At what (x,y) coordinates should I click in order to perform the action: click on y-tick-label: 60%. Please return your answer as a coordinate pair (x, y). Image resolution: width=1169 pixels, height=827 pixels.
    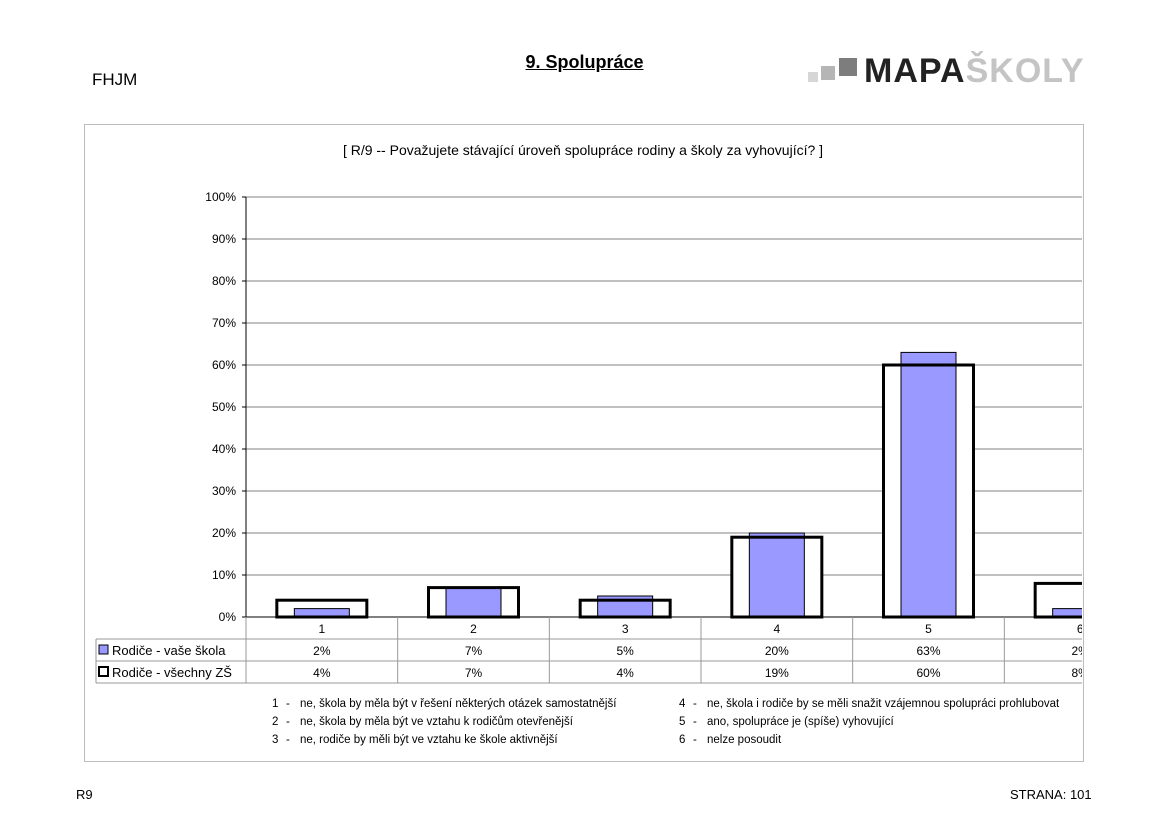
    Looking at the image, I should click on (224, 365).